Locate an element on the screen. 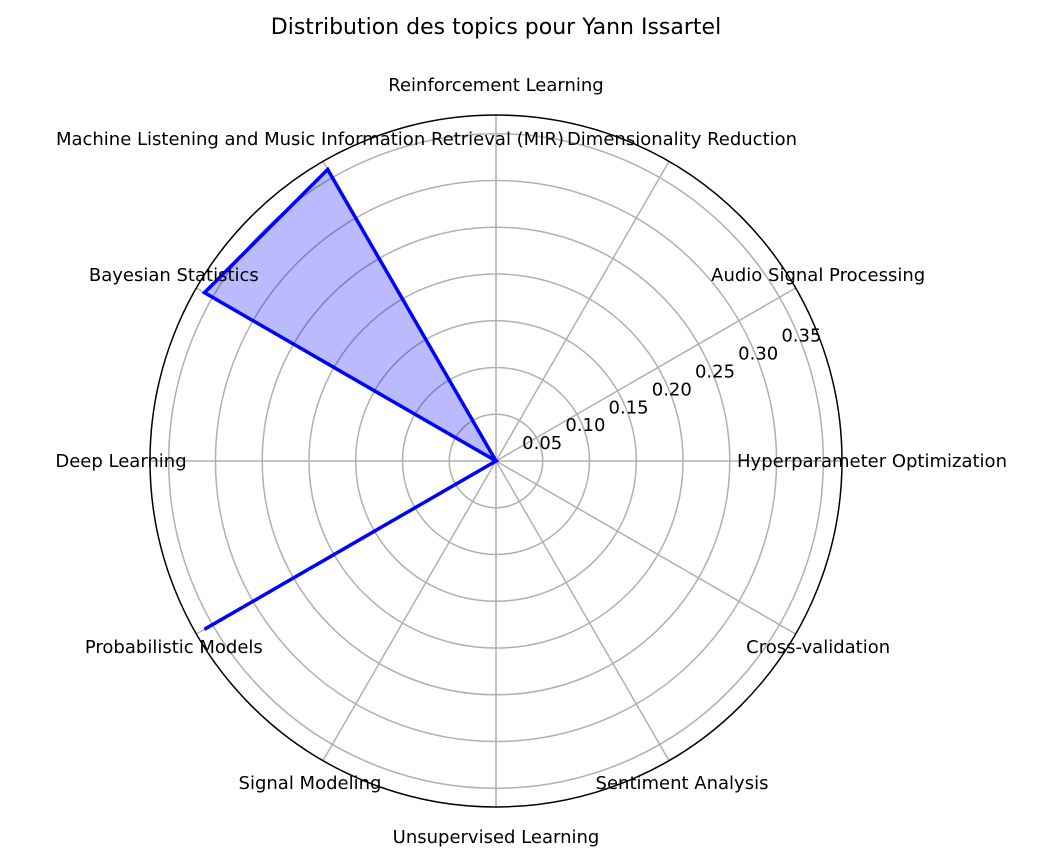 This screenshot has width=1043, height=862. radial-tick-label: 0.30 is located at coordinates (758, 354).